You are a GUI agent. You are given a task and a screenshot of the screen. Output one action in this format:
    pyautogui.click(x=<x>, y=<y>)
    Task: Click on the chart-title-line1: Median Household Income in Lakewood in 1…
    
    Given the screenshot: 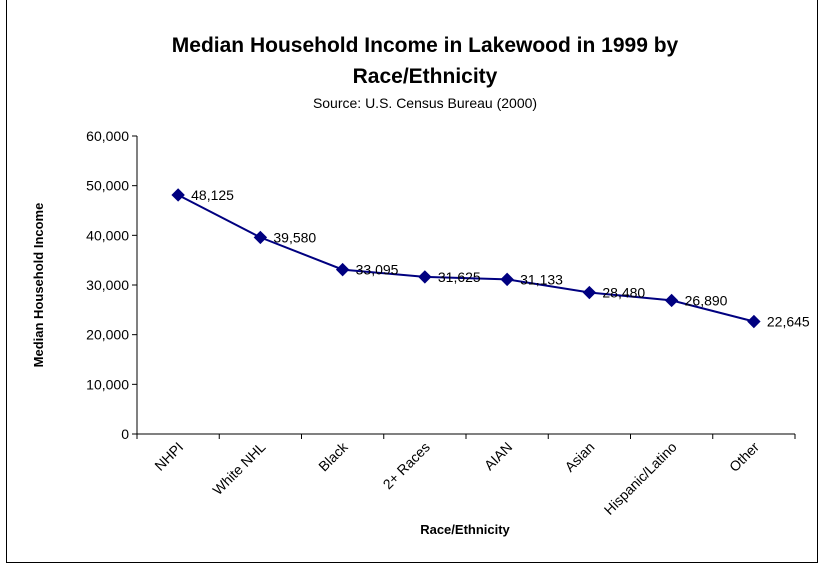 What is the action you would take?
    pyautogui.click(x=425, y=45)
    